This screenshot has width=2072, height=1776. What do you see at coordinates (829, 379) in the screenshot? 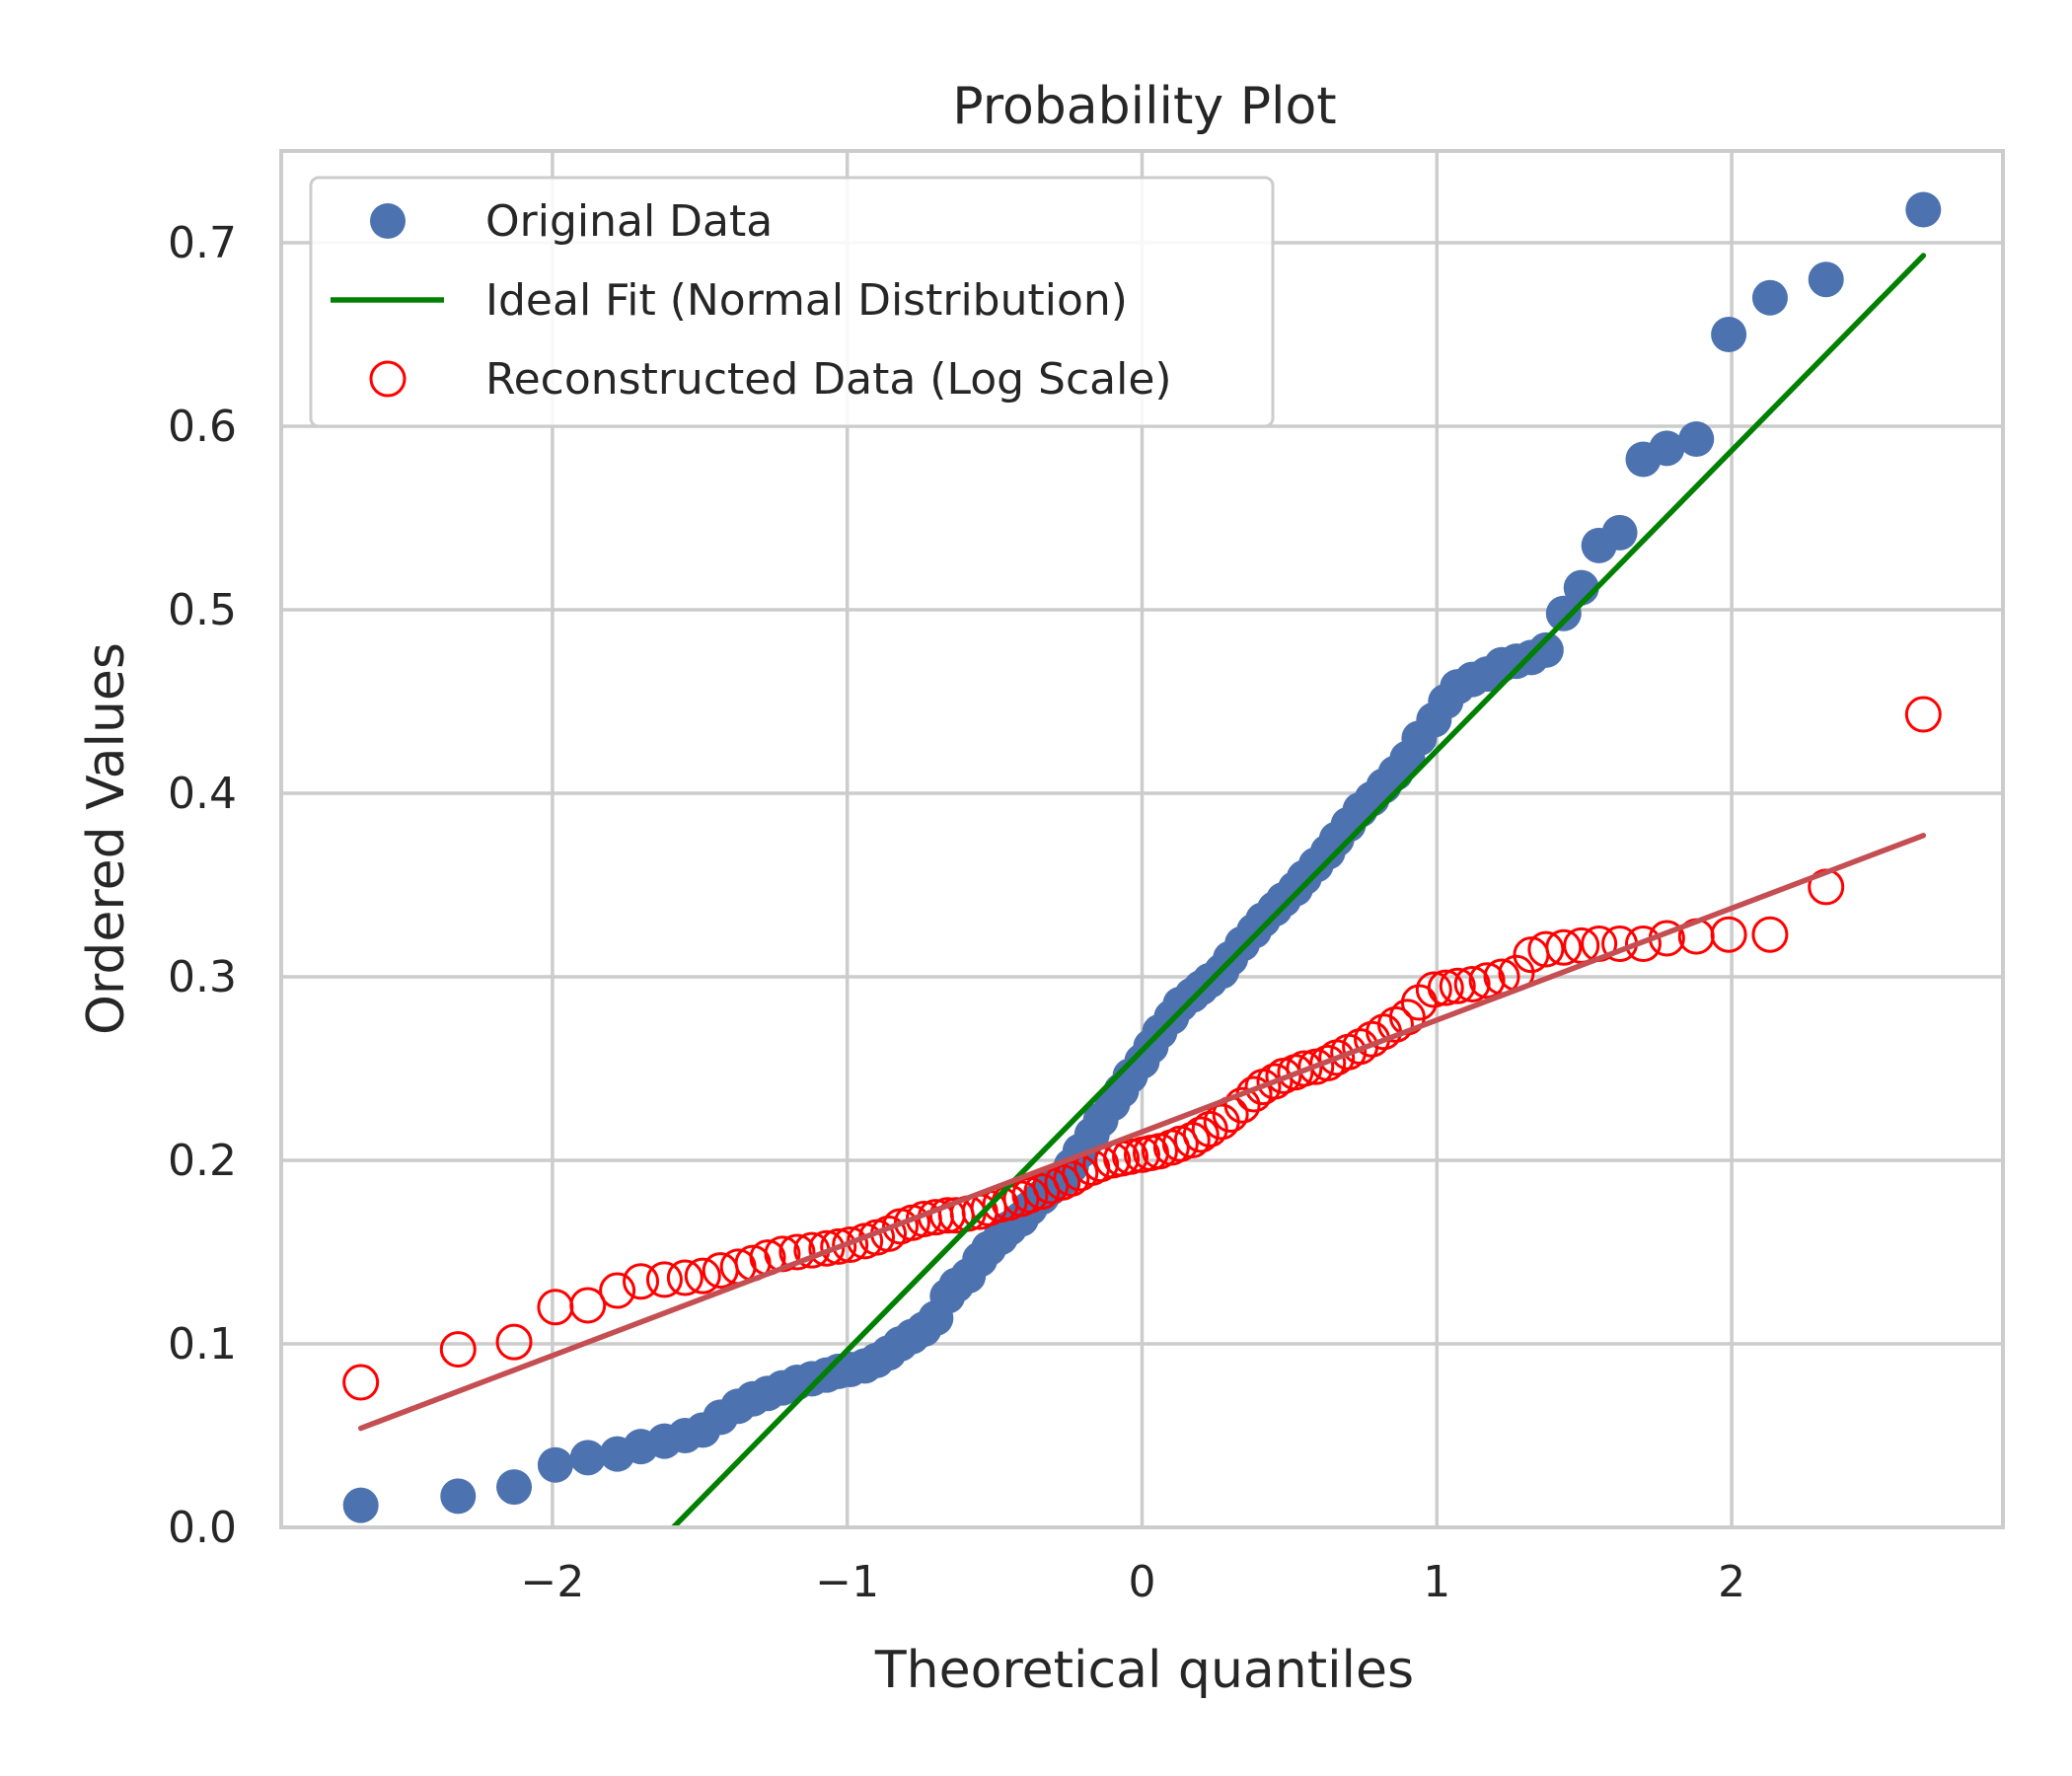
I see `legend-label: Reconstructed Data (Log Scale)` at bounding box center [829, 379].